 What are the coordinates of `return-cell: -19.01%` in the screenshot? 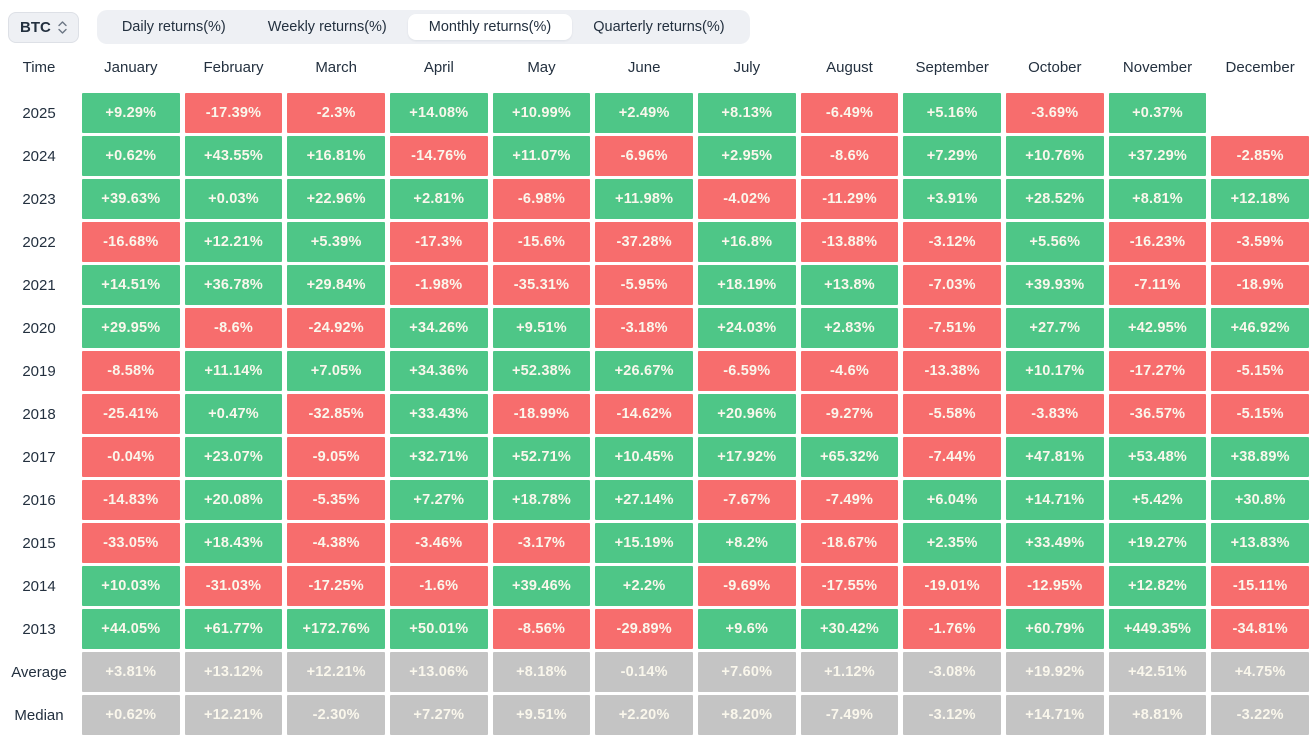 It's located at (952, 586).